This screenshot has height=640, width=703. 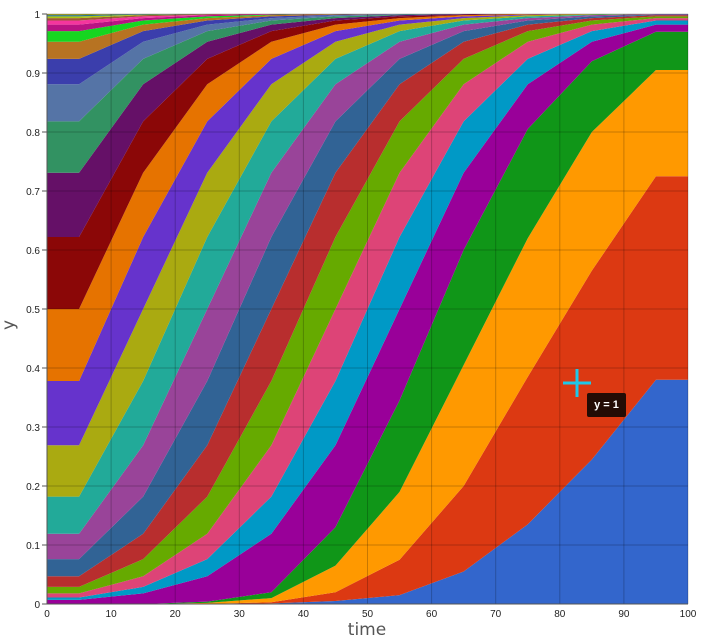 What do you see at coordinates (496, 614) in the screenshot?
I see `x-tick-label: 70` at bounding box center [496, 614].